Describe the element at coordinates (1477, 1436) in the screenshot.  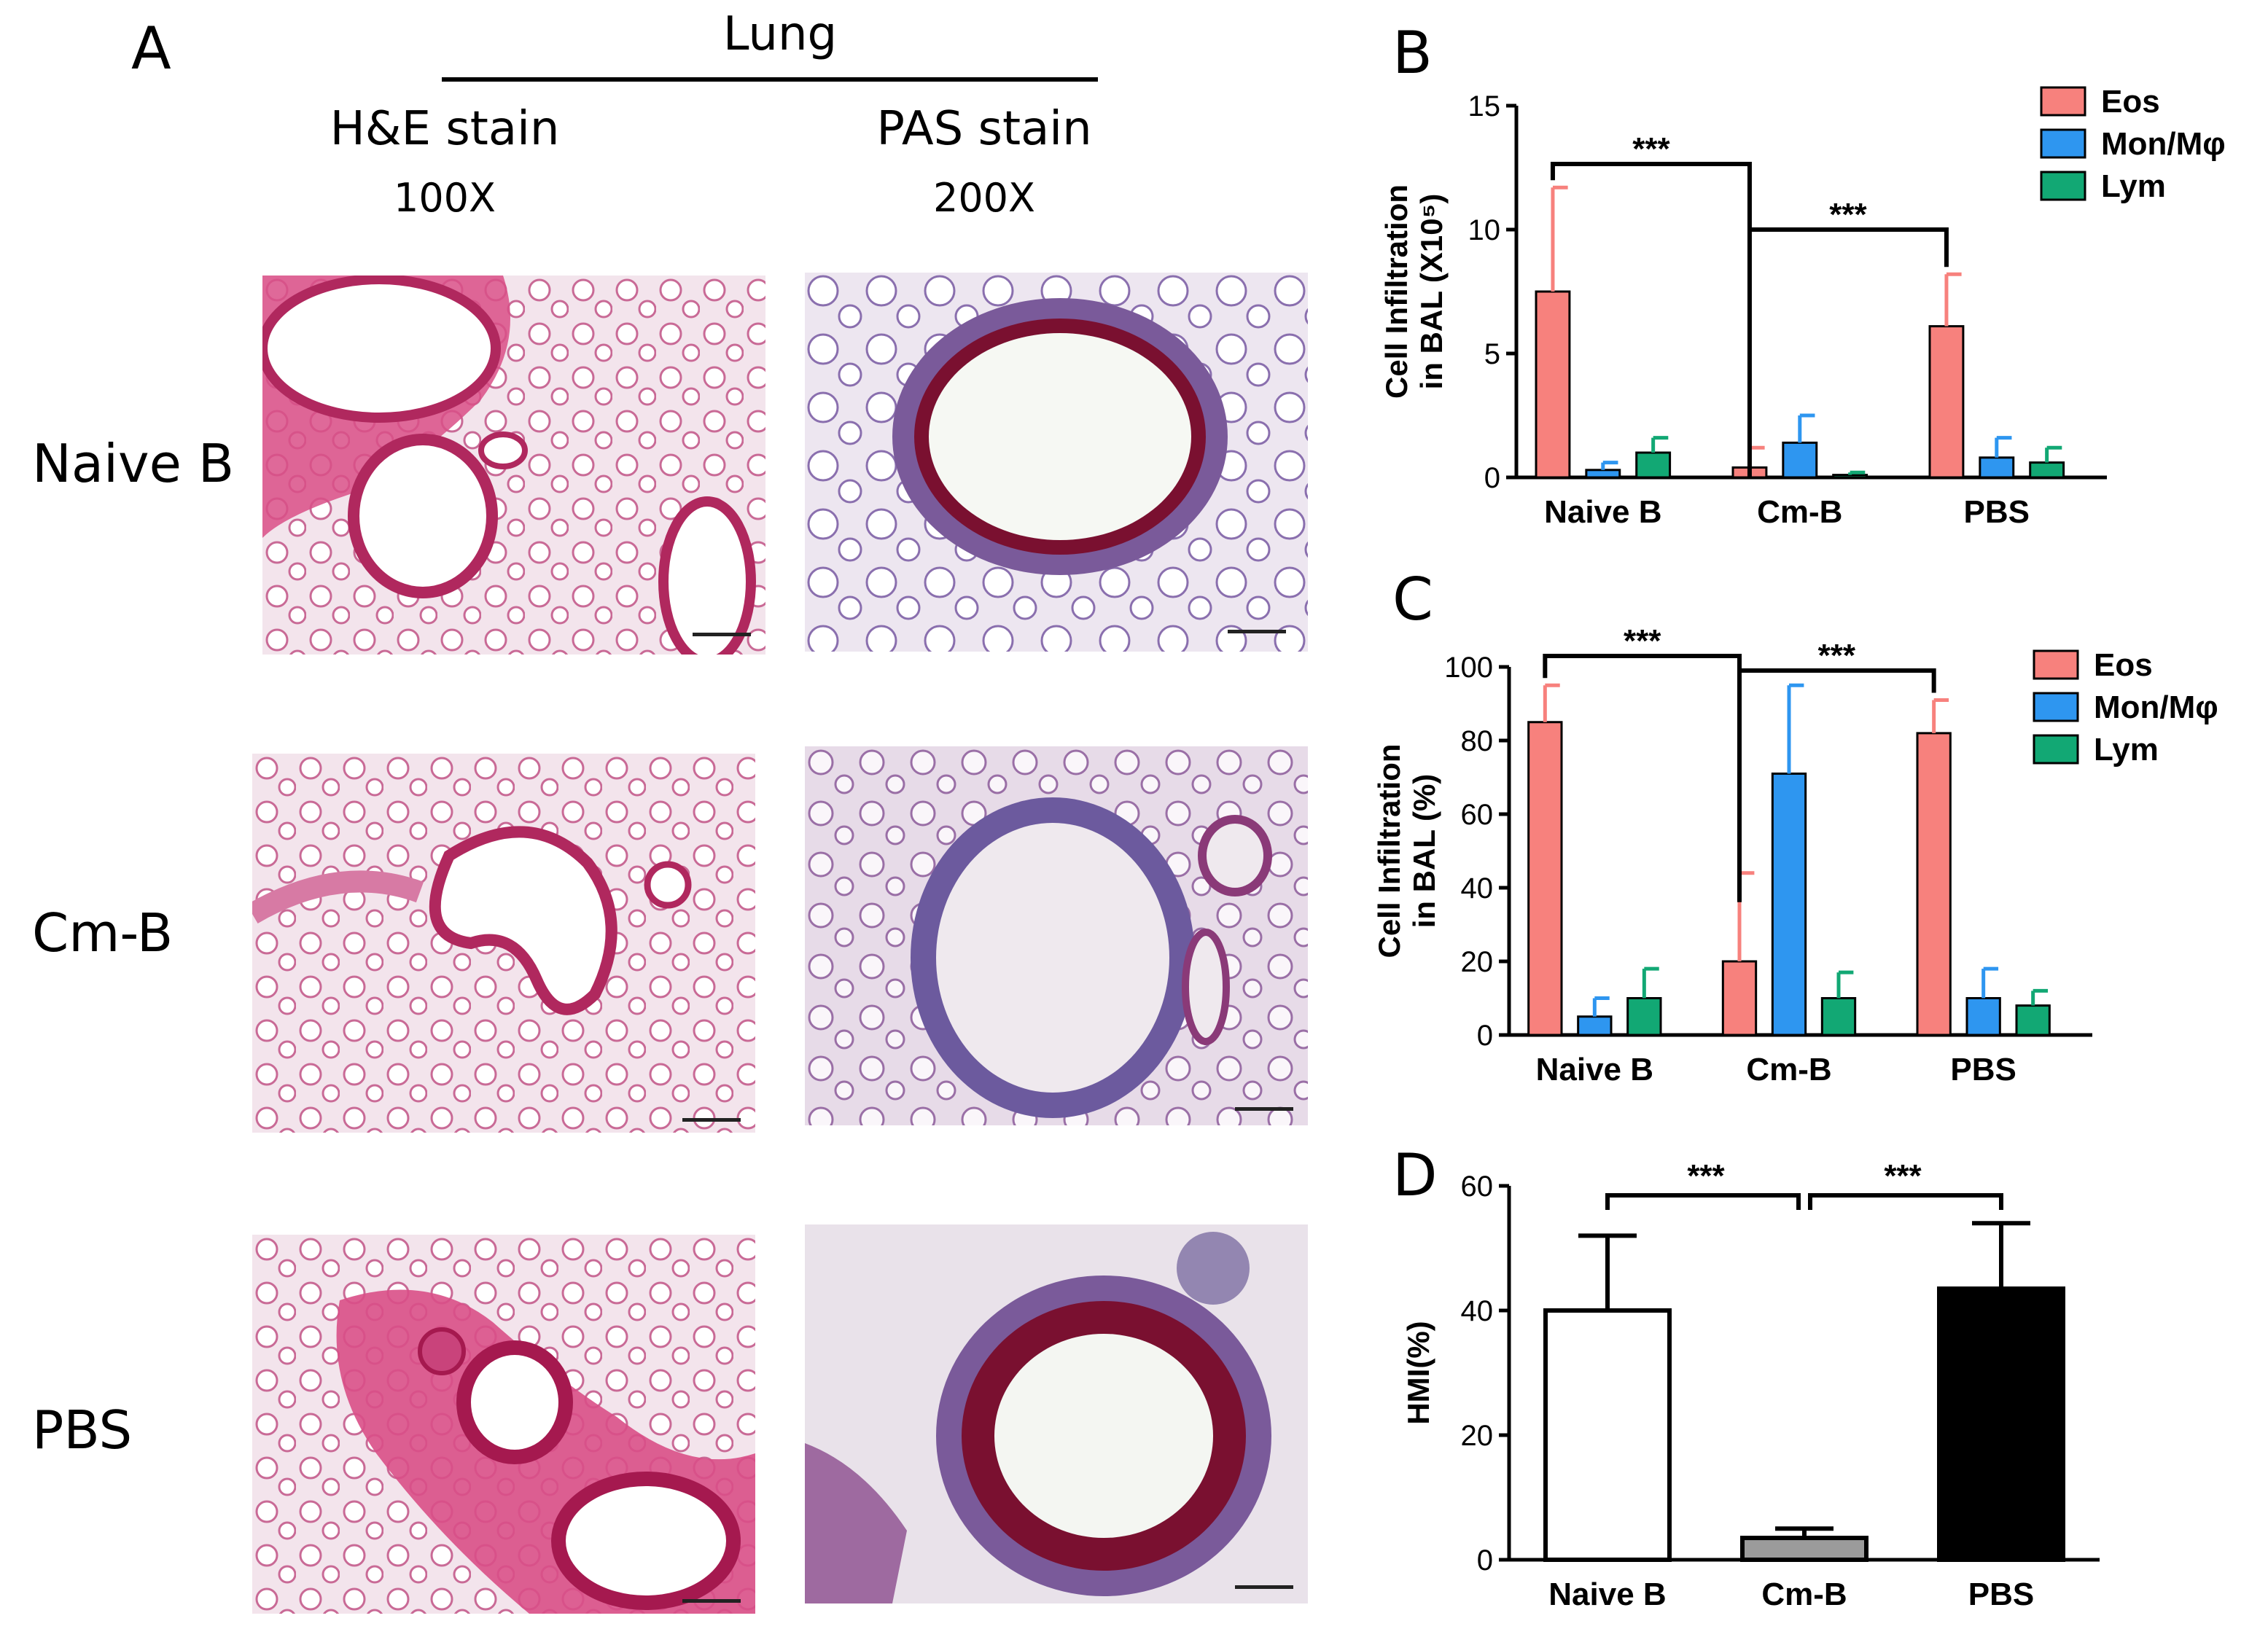
I see `panel-d-y-tick-label: 20` at that location.